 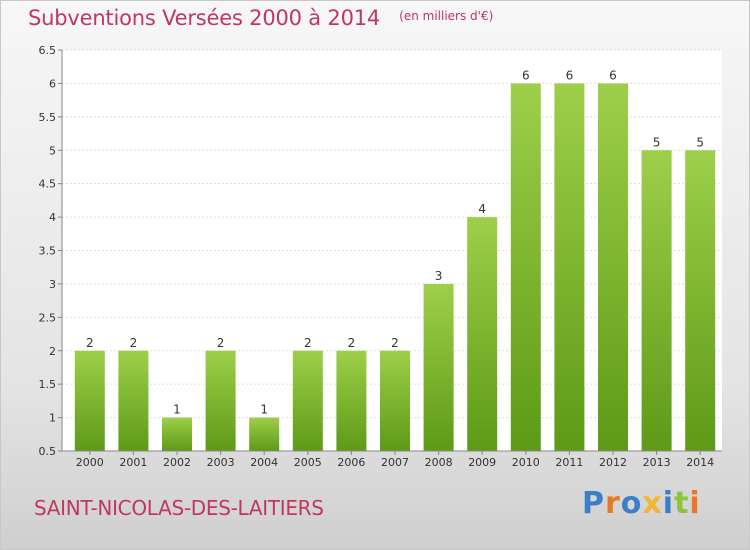 What do you see at coordinates (656, 300) in the screenshot?
I see `bar-2013` at bounding box center [656, 300].